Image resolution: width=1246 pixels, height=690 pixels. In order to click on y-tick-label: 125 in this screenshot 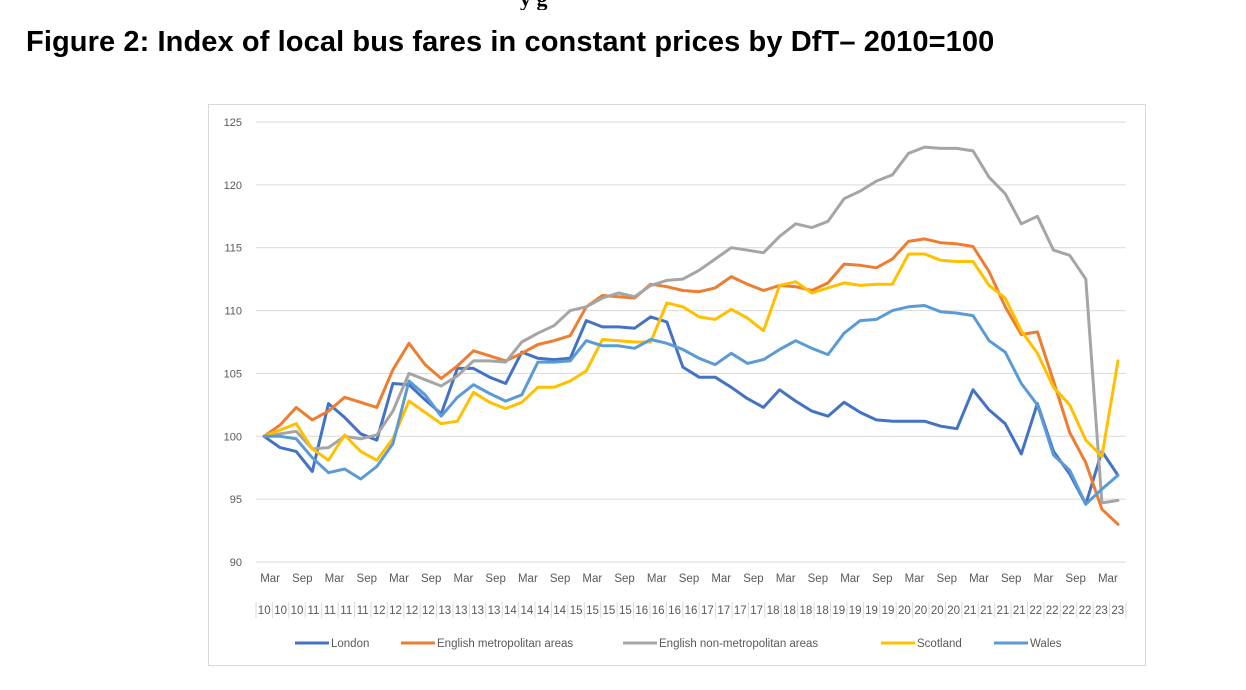, I will do `click(233, 123)`.